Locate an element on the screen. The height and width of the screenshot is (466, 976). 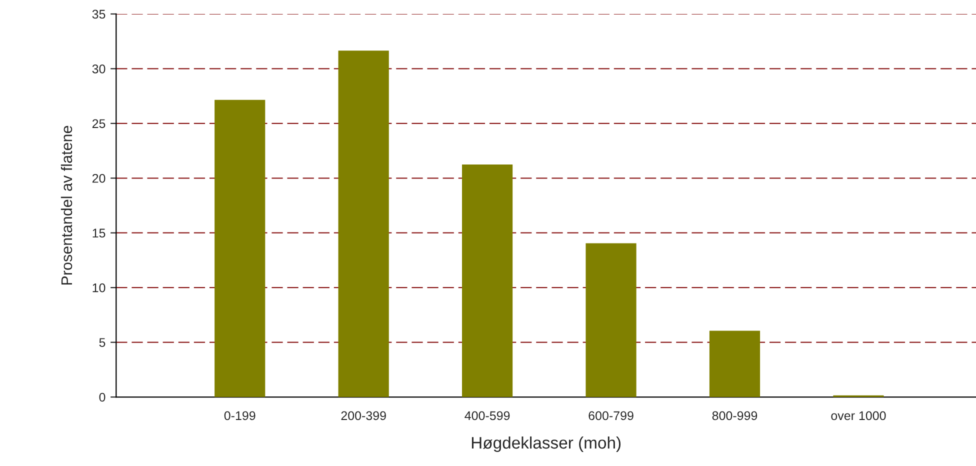
y-tick-label: 20 is located at coordinates (99, 178).